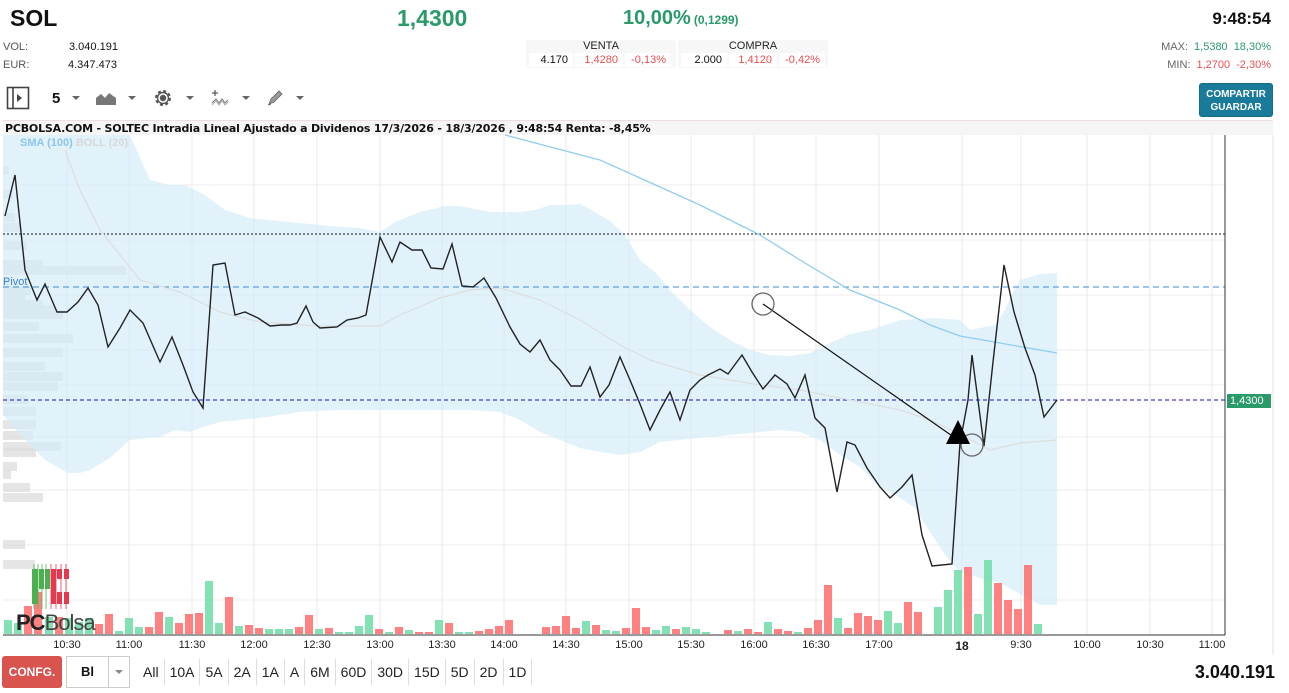 Image resolution: width=1289 pixels, height=693 pixels. Describe the element at coordinates (1236, 94) in the screenshot. I see `share-label: COMPARTIR` at that location.